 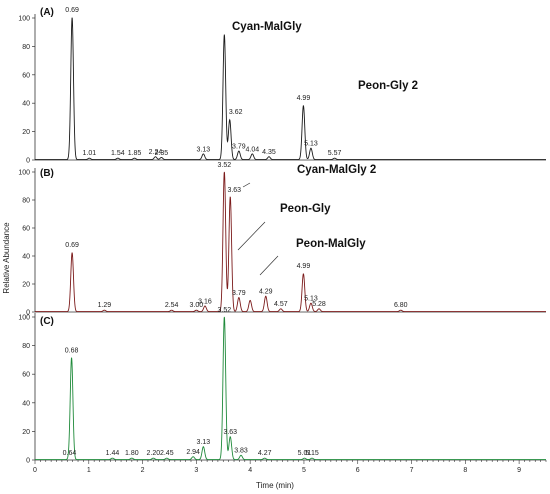 I want to click on peak-label: 1.85, so click(x=135, y=153).